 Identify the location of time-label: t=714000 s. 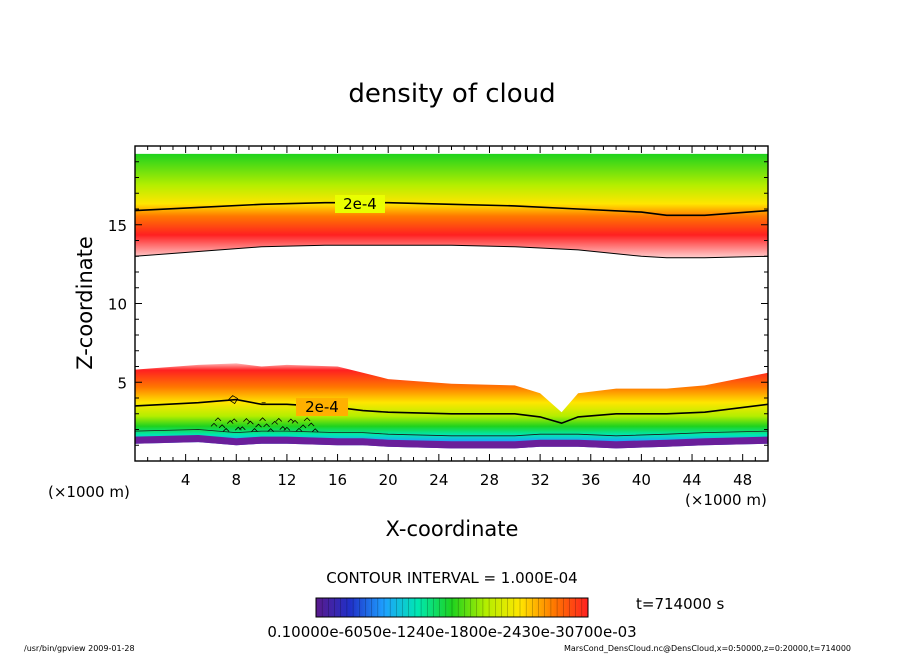
(680, 604).